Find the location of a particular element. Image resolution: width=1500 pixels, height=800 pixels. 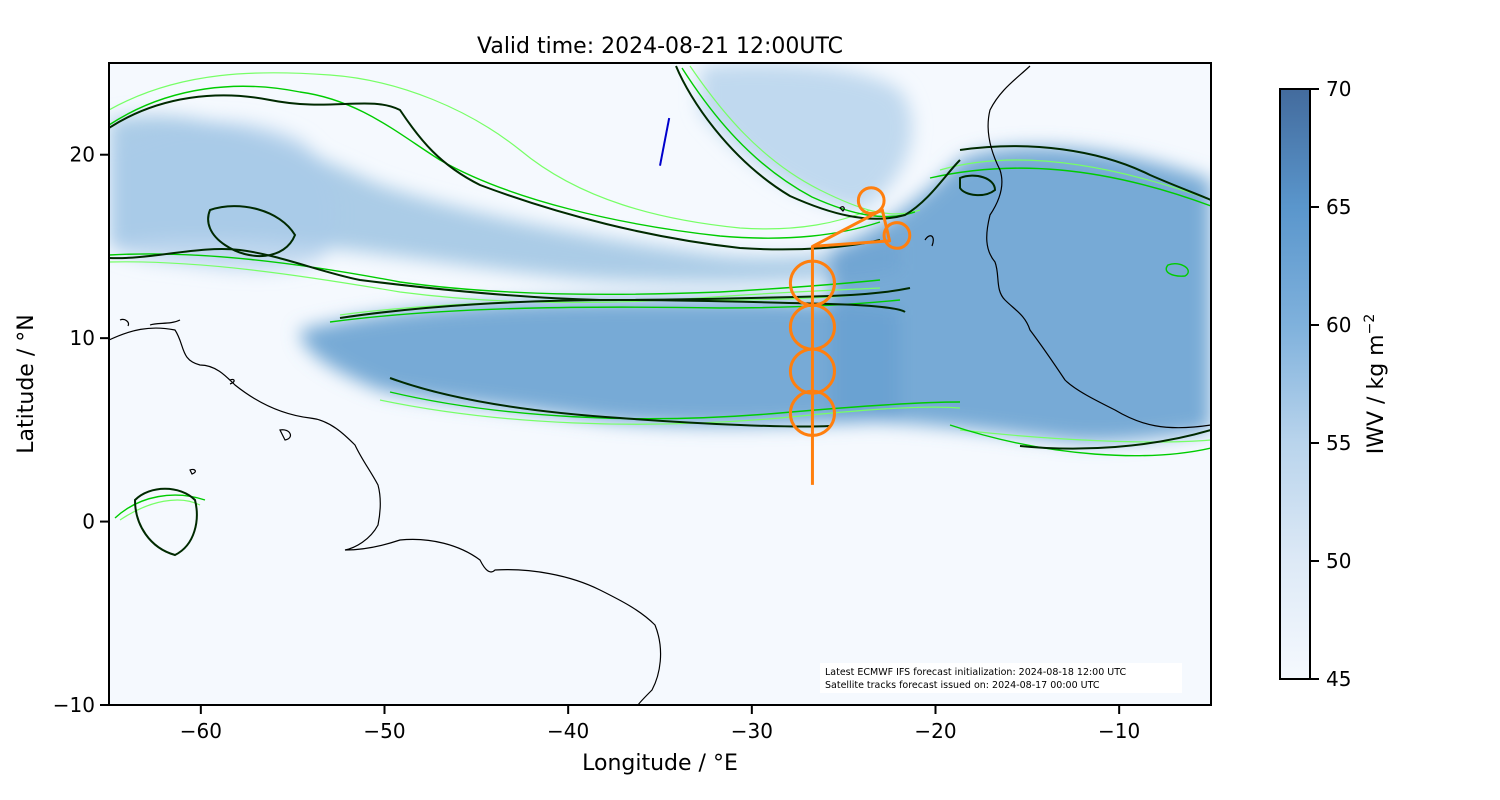

flight-track is located at coordinates (850, 335).